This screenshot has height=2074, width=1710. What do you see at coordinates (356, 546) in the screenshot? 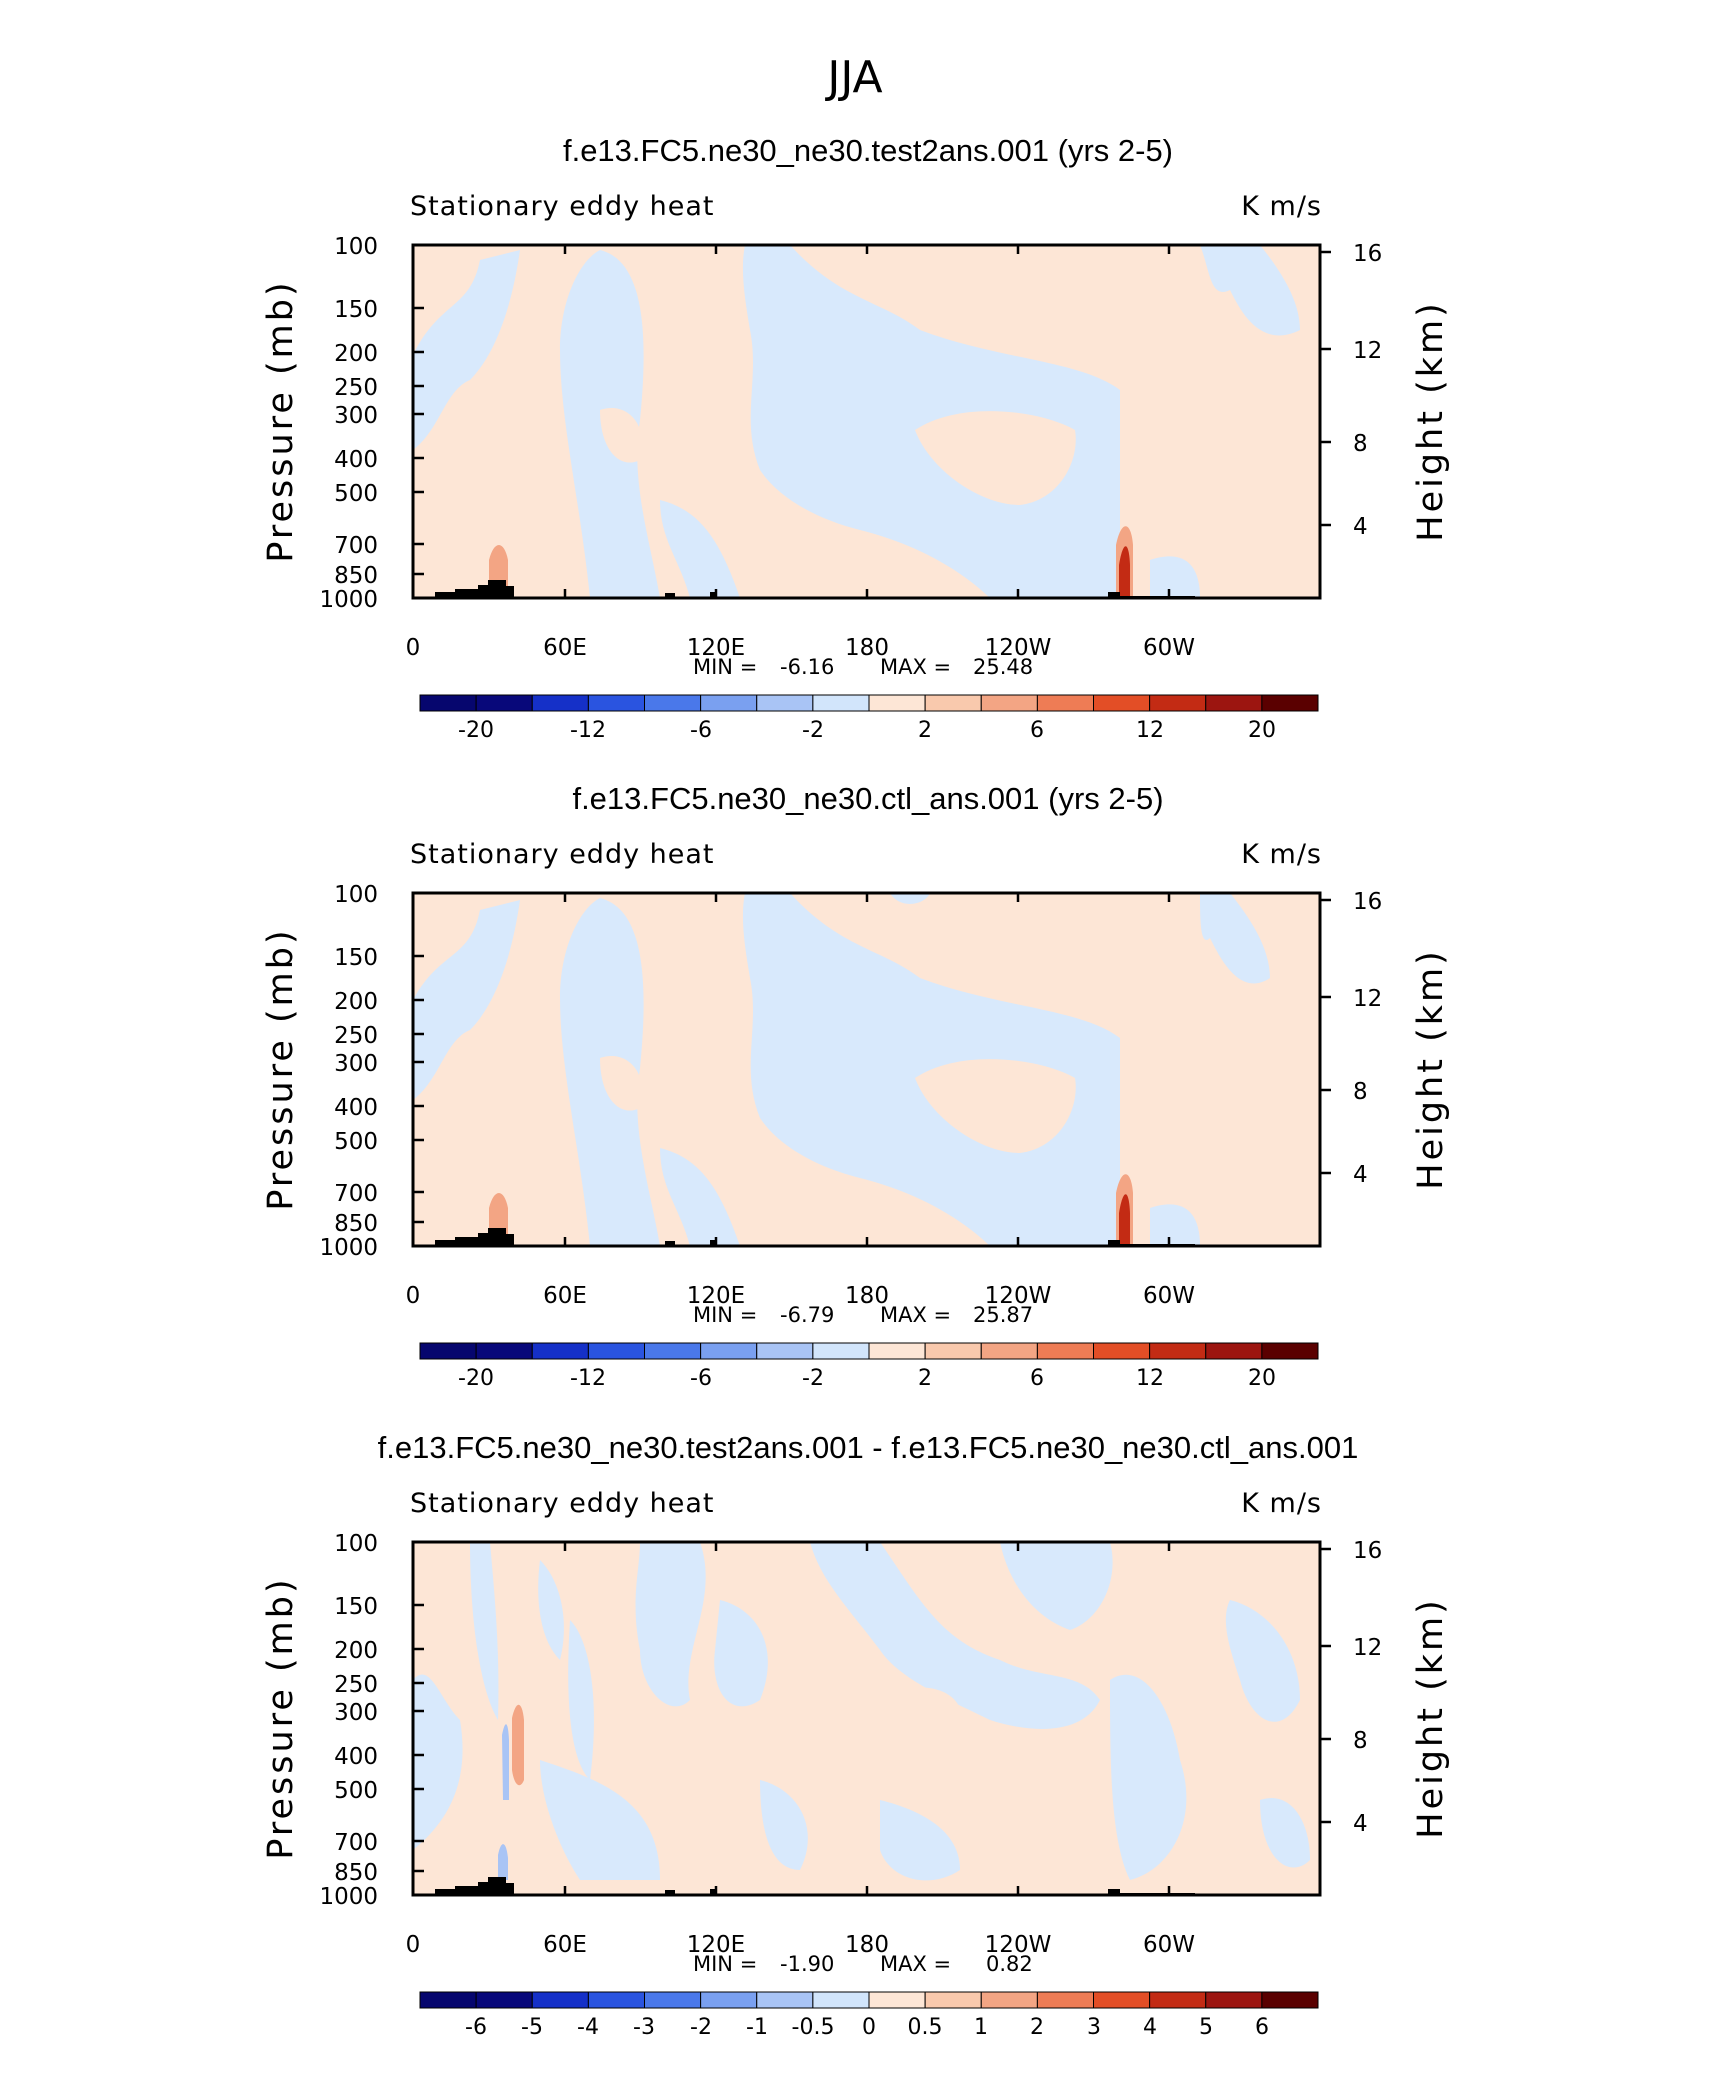
I see `y-tick-label: 700` at bounding box center [356, 546].